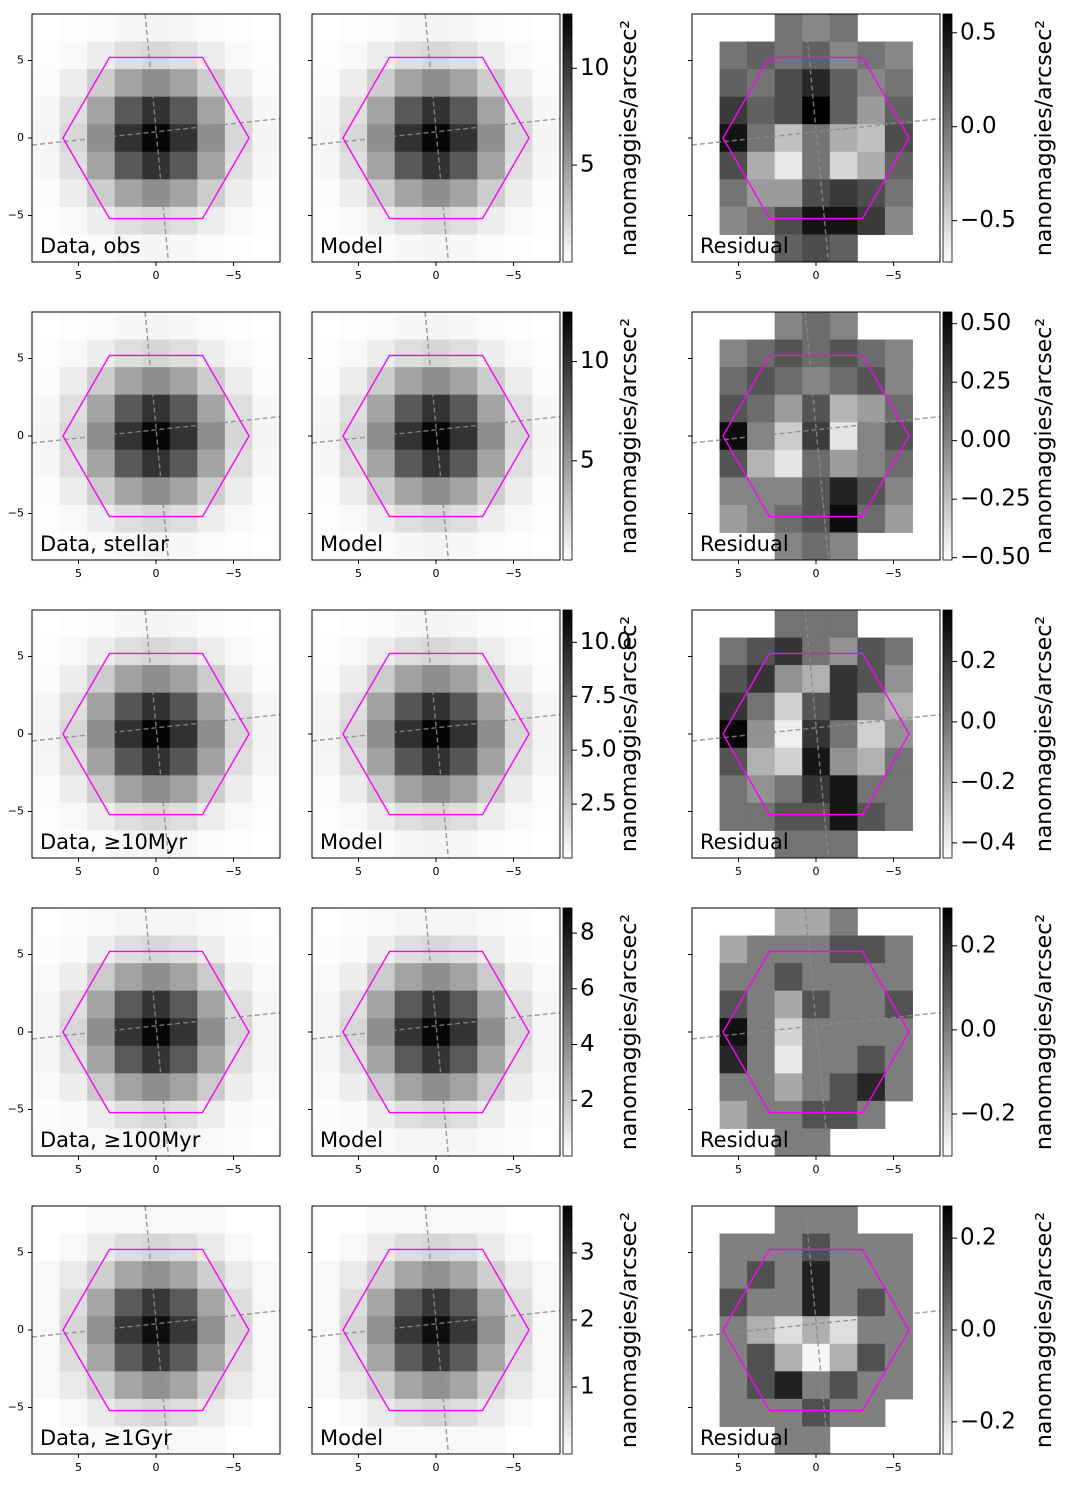 This screenshot has width=1076, height=1487. Describe the element at coordinates (985, 382) in the screenshot. I see `colorbar-tick-label: 0.25` at that location.